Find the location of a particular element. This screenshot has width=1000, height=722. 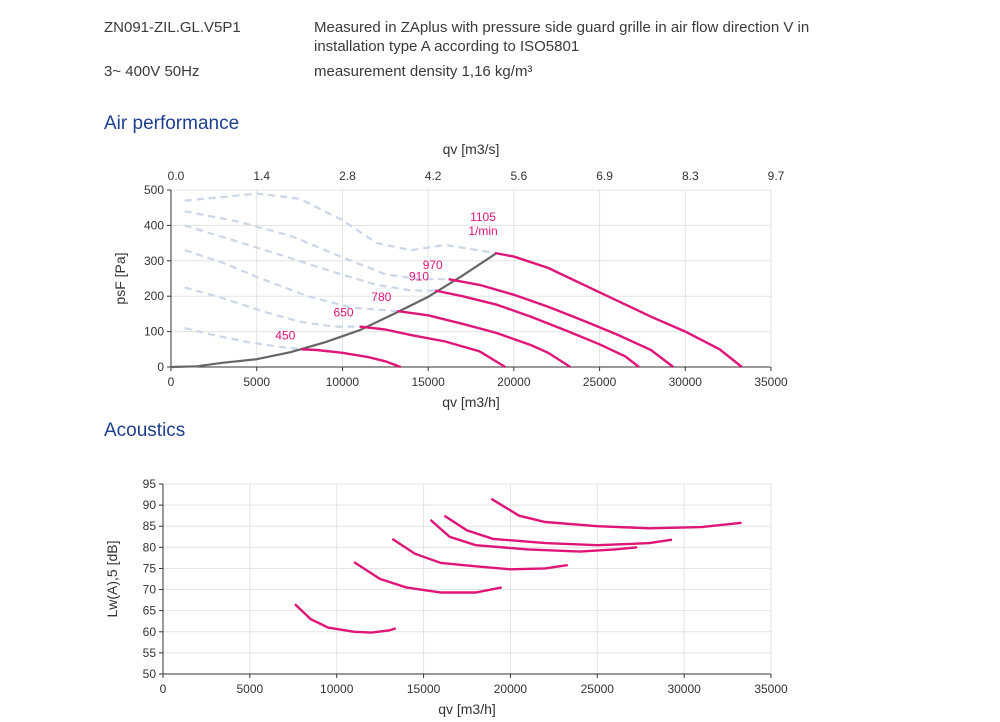

air-ytick-label: 100 is located at coordinates (154, 332).